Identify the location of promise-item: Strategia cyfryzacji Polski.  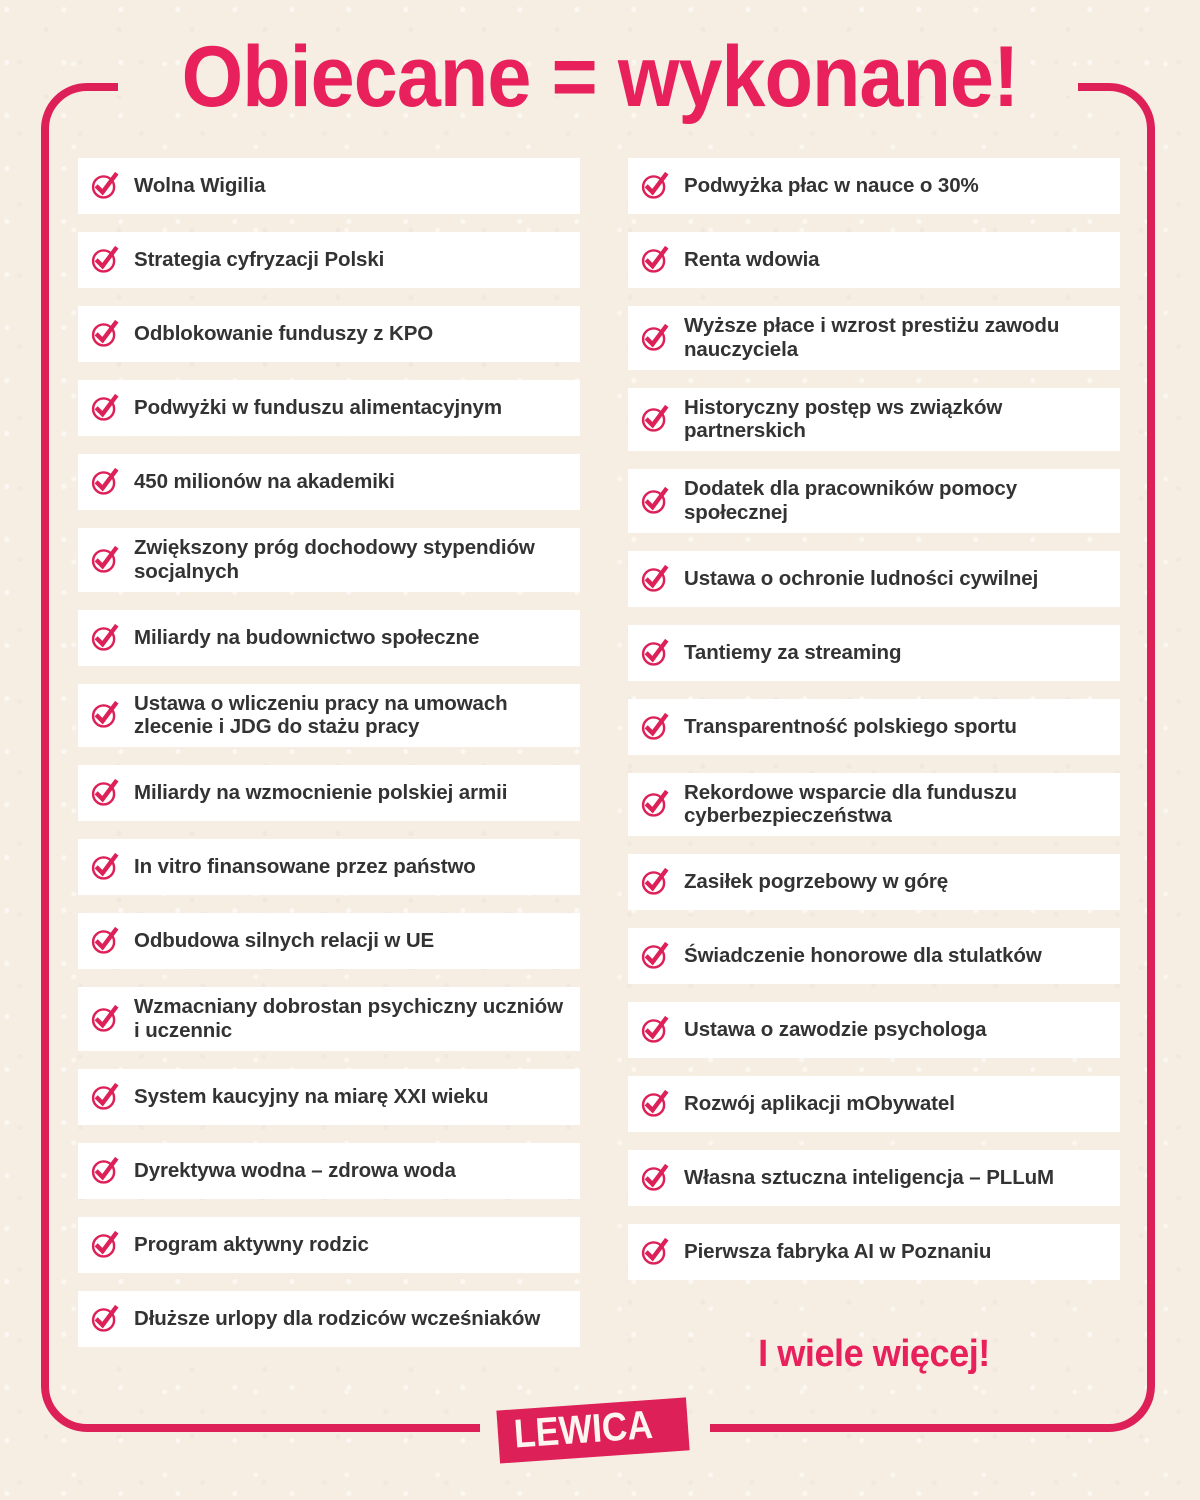
(329, 260).